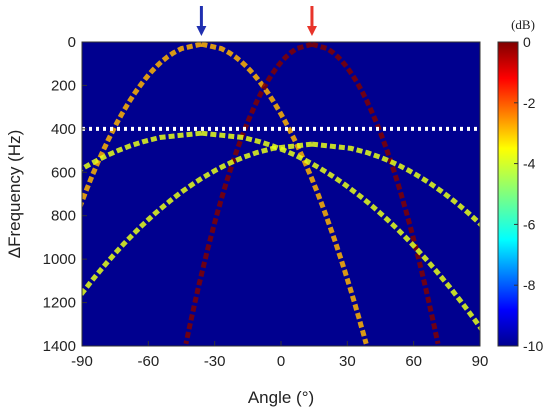  Describe the element at coordinates (63, 129) in the screenshot. I see `y-tick-label: 400` at that location.